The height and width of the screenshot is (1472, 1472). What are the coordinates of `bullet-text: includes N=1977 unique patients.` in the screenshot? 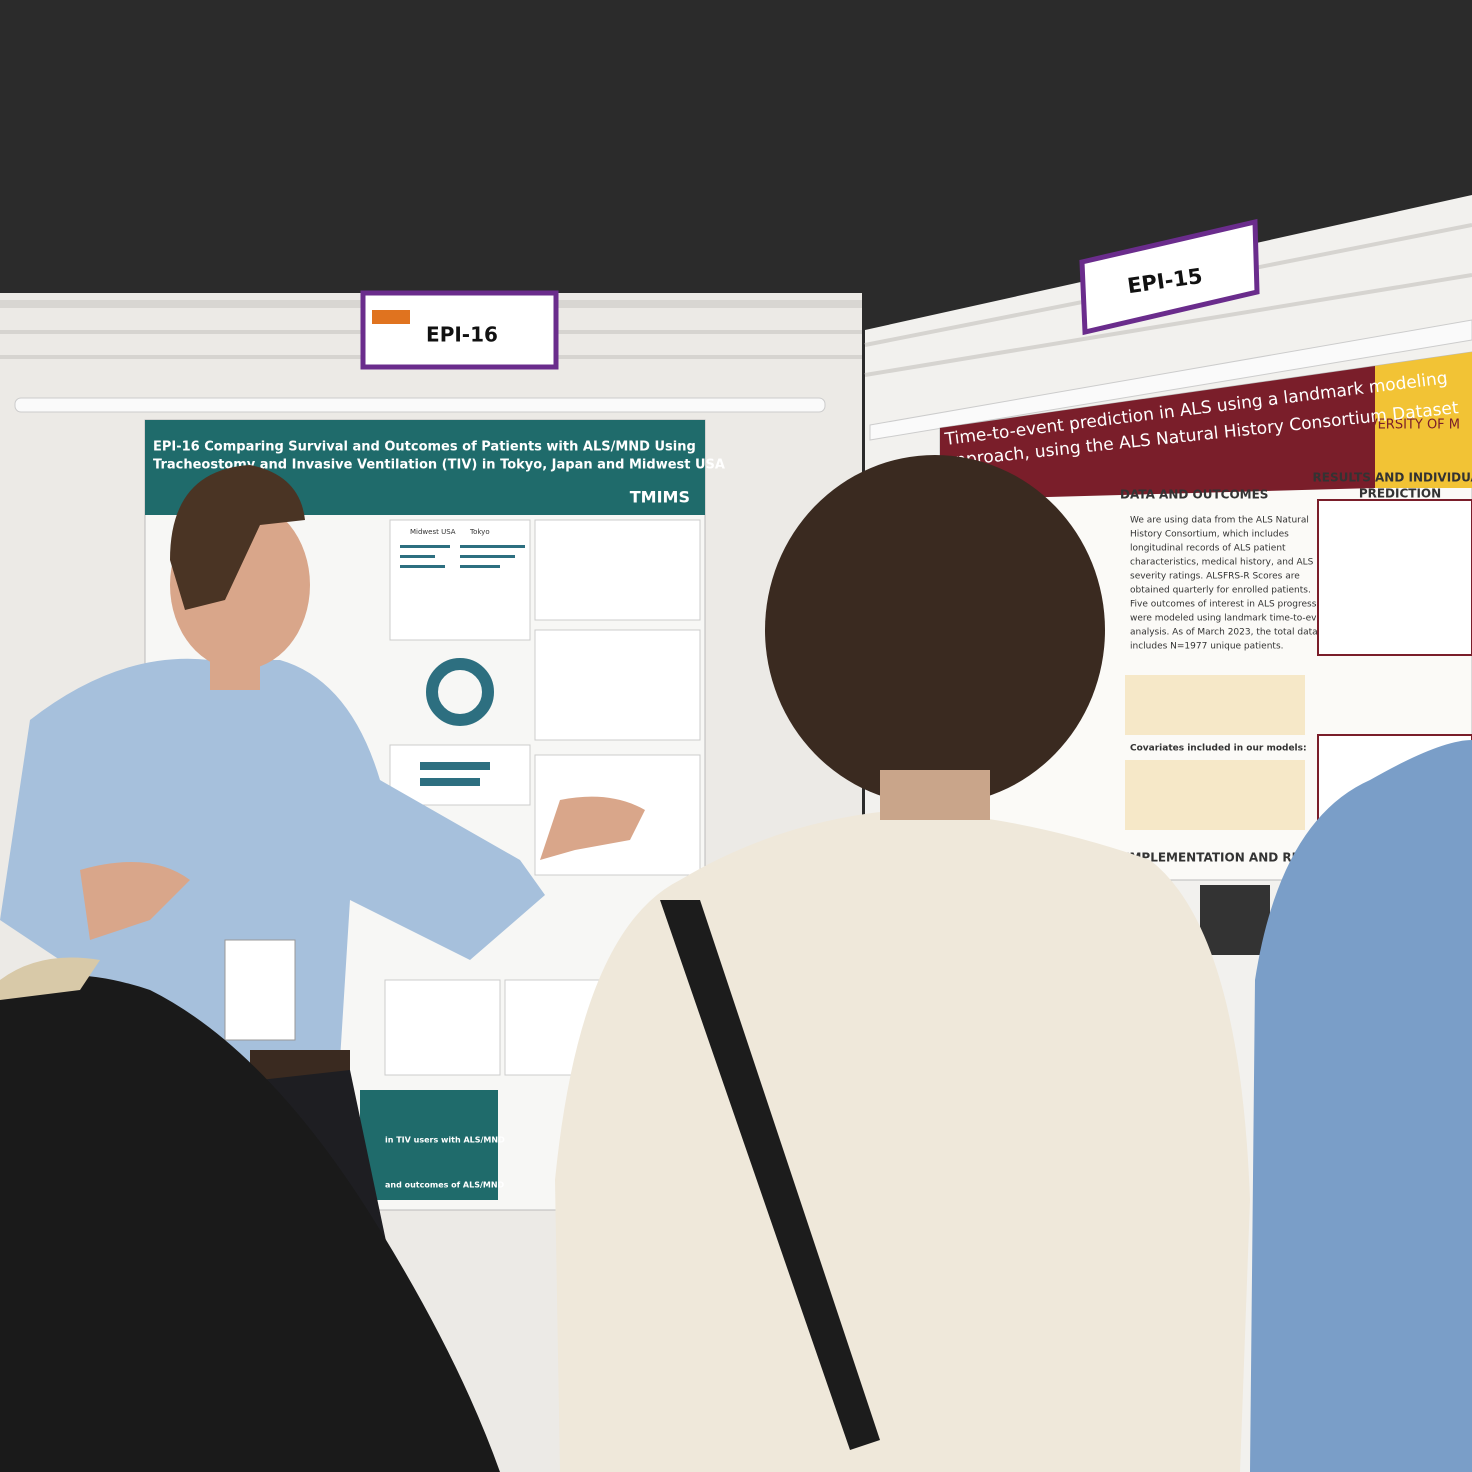 It's located at (1207, 647).